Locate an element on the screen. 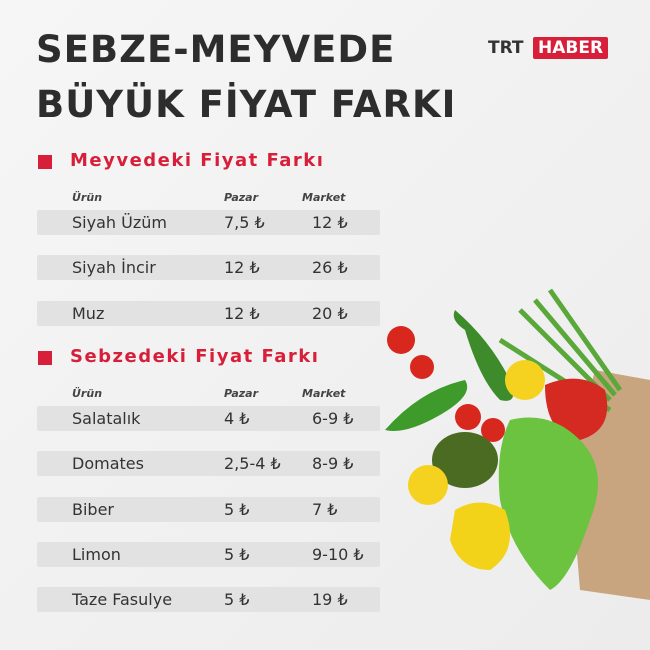  table-cell: 8-9 ₺ is located at coordinates (333, 464).